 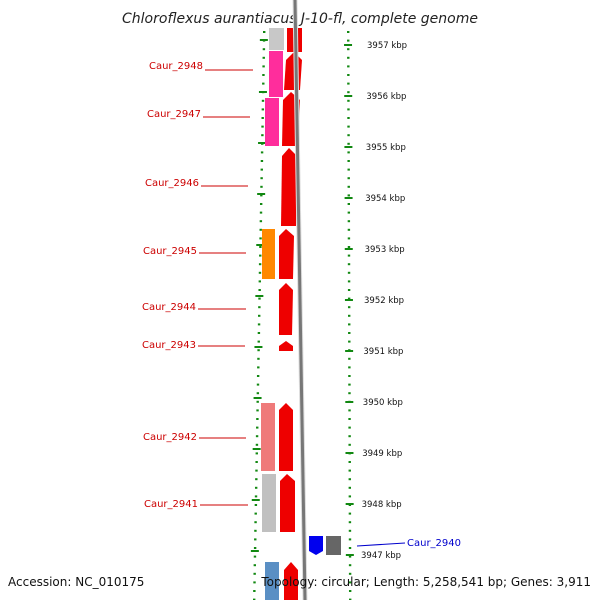 What do you see at coordinates (386, 148) in the screenshot?
I see `scale-label: 3955 kbp` at bounding box center [386, 148].